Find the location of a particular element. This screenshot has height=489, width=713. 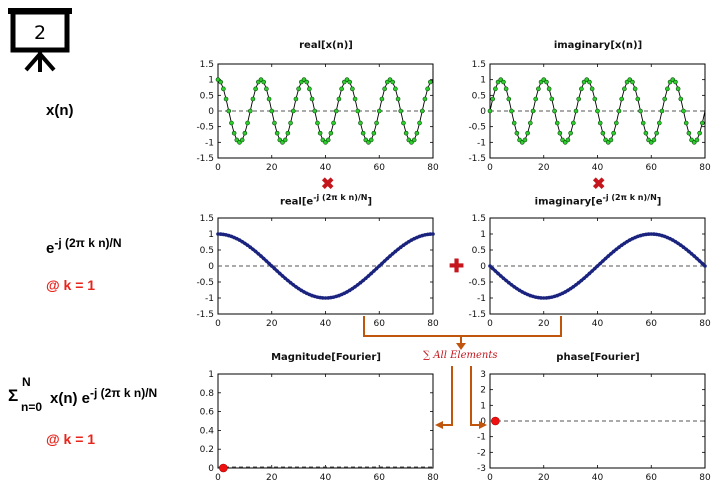

title-real-kernel-end: ] is located at coordinates (370, 202).